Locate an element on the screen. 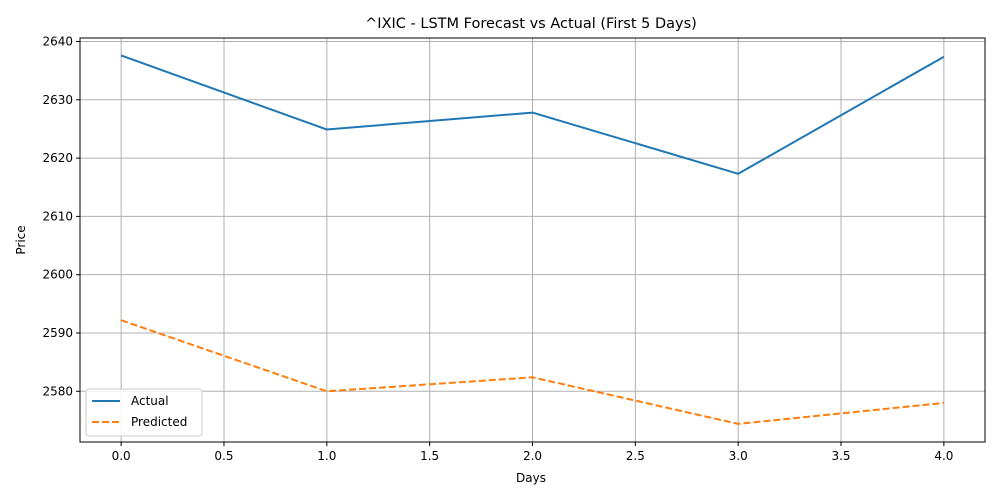 This screenshot has width=1000, height=500. x-axis-title: Days is located at coordinates (531, 478).